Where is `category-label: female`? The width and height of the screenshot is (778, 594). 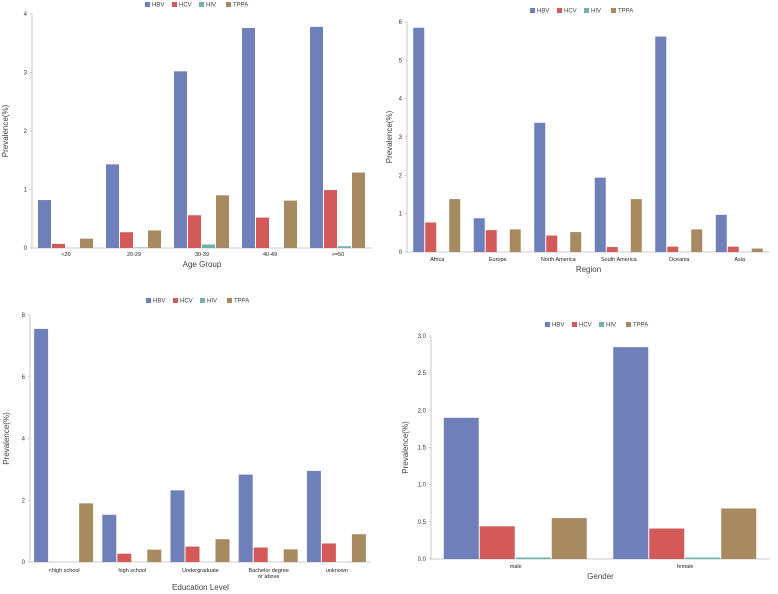
category-label: female is located at coordinates (685, 567).